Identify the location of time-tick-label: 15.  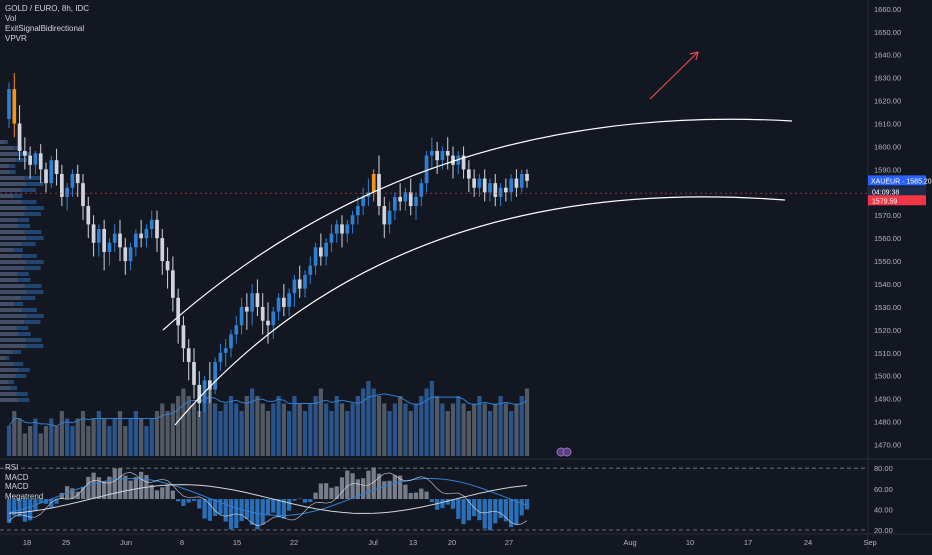
(237, 542).